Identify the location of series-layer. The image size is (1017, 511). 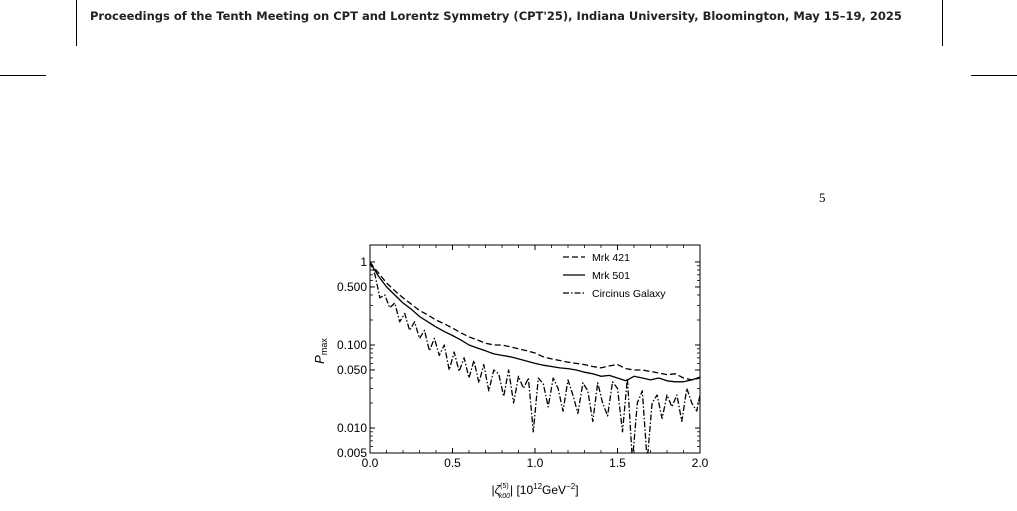
(535, 357).